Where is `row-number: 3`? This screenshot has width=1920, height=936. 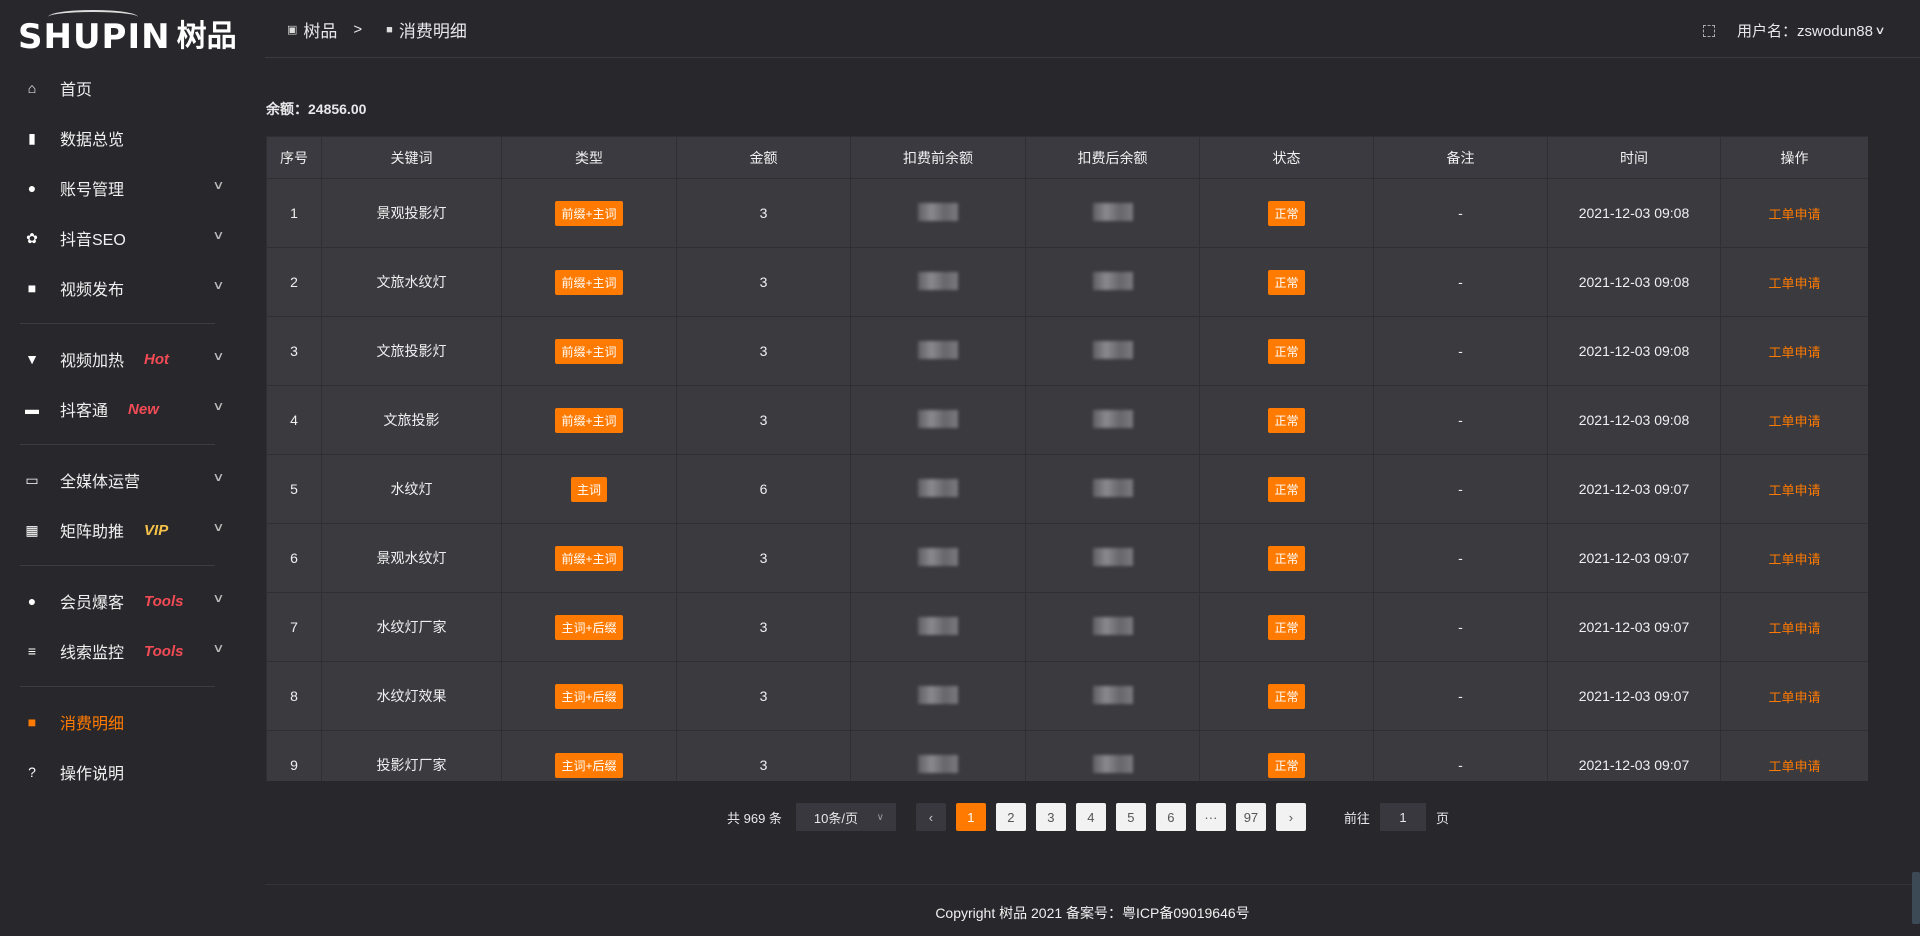
row-number: 3 is located at coordinates (294, 351).